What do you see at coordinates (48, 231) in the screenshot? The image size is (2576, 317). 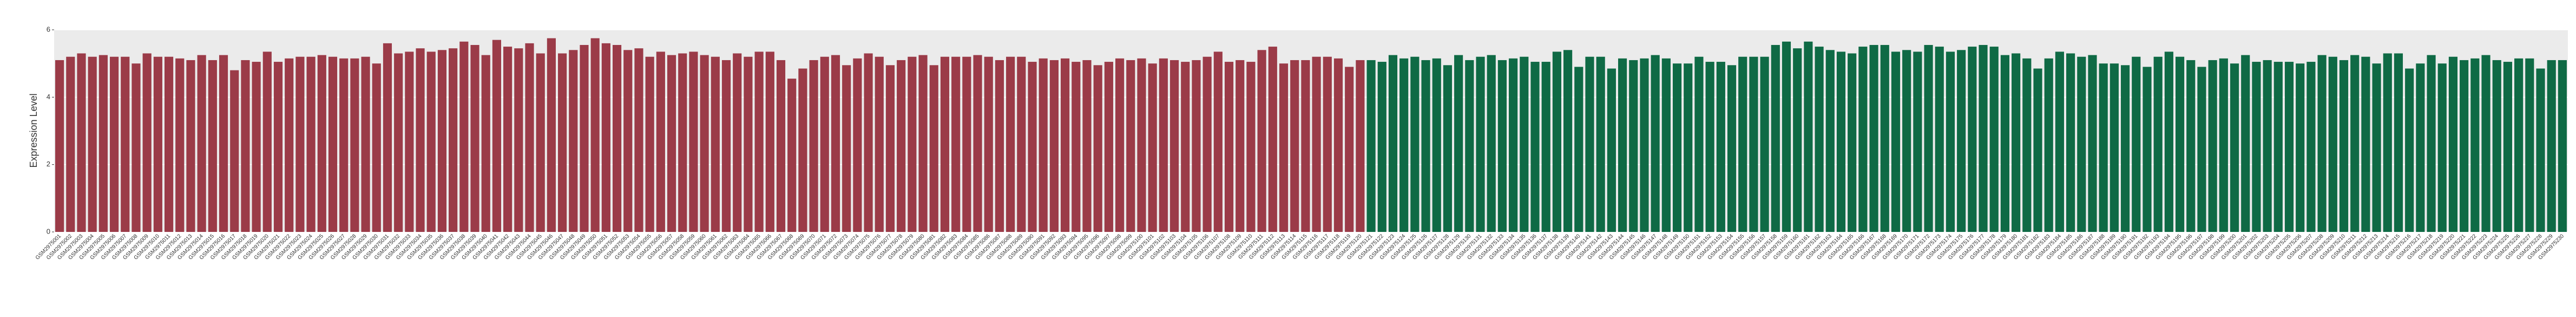 I see `y-tick-label: 0` at bounding box center [48, 231].